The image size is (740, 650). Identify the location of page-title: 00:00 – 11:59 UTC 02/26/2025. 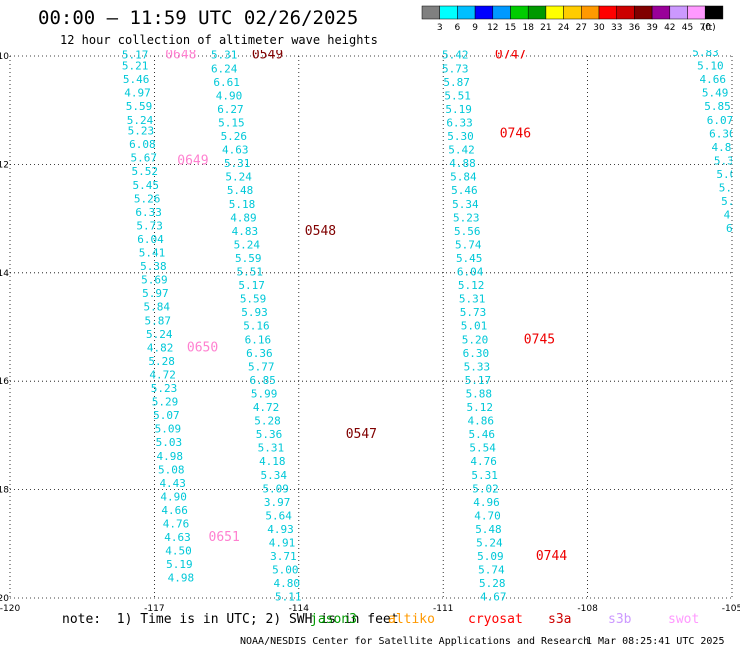
(198, 18).